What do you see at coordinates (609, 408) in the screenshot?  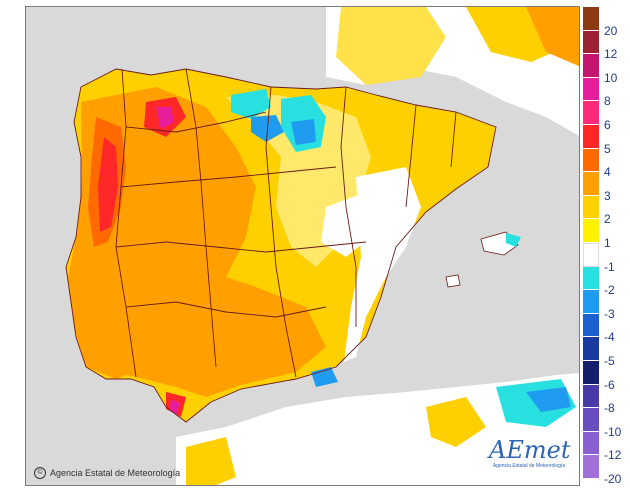 I see `legend-label: -8` at bounding box center [609, 408].